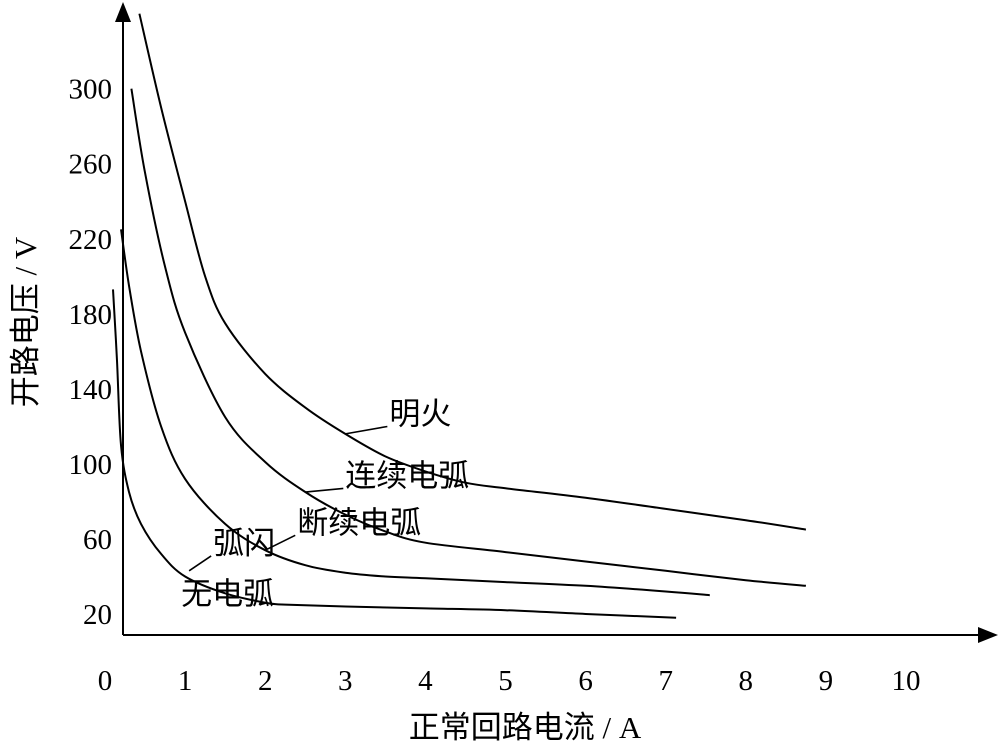 The height and width of the screenshot is (750, 1000). Describe the element at coordinates (585, 681) in the screenshot. I see `x-tick-label: 6` at that location.